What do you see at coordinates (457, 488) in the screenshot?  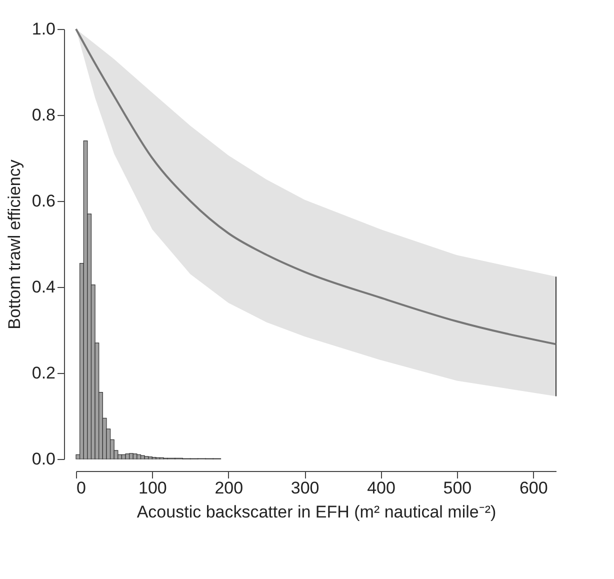 I see `x-tick-label: 500` at bounding box center [457, 488].